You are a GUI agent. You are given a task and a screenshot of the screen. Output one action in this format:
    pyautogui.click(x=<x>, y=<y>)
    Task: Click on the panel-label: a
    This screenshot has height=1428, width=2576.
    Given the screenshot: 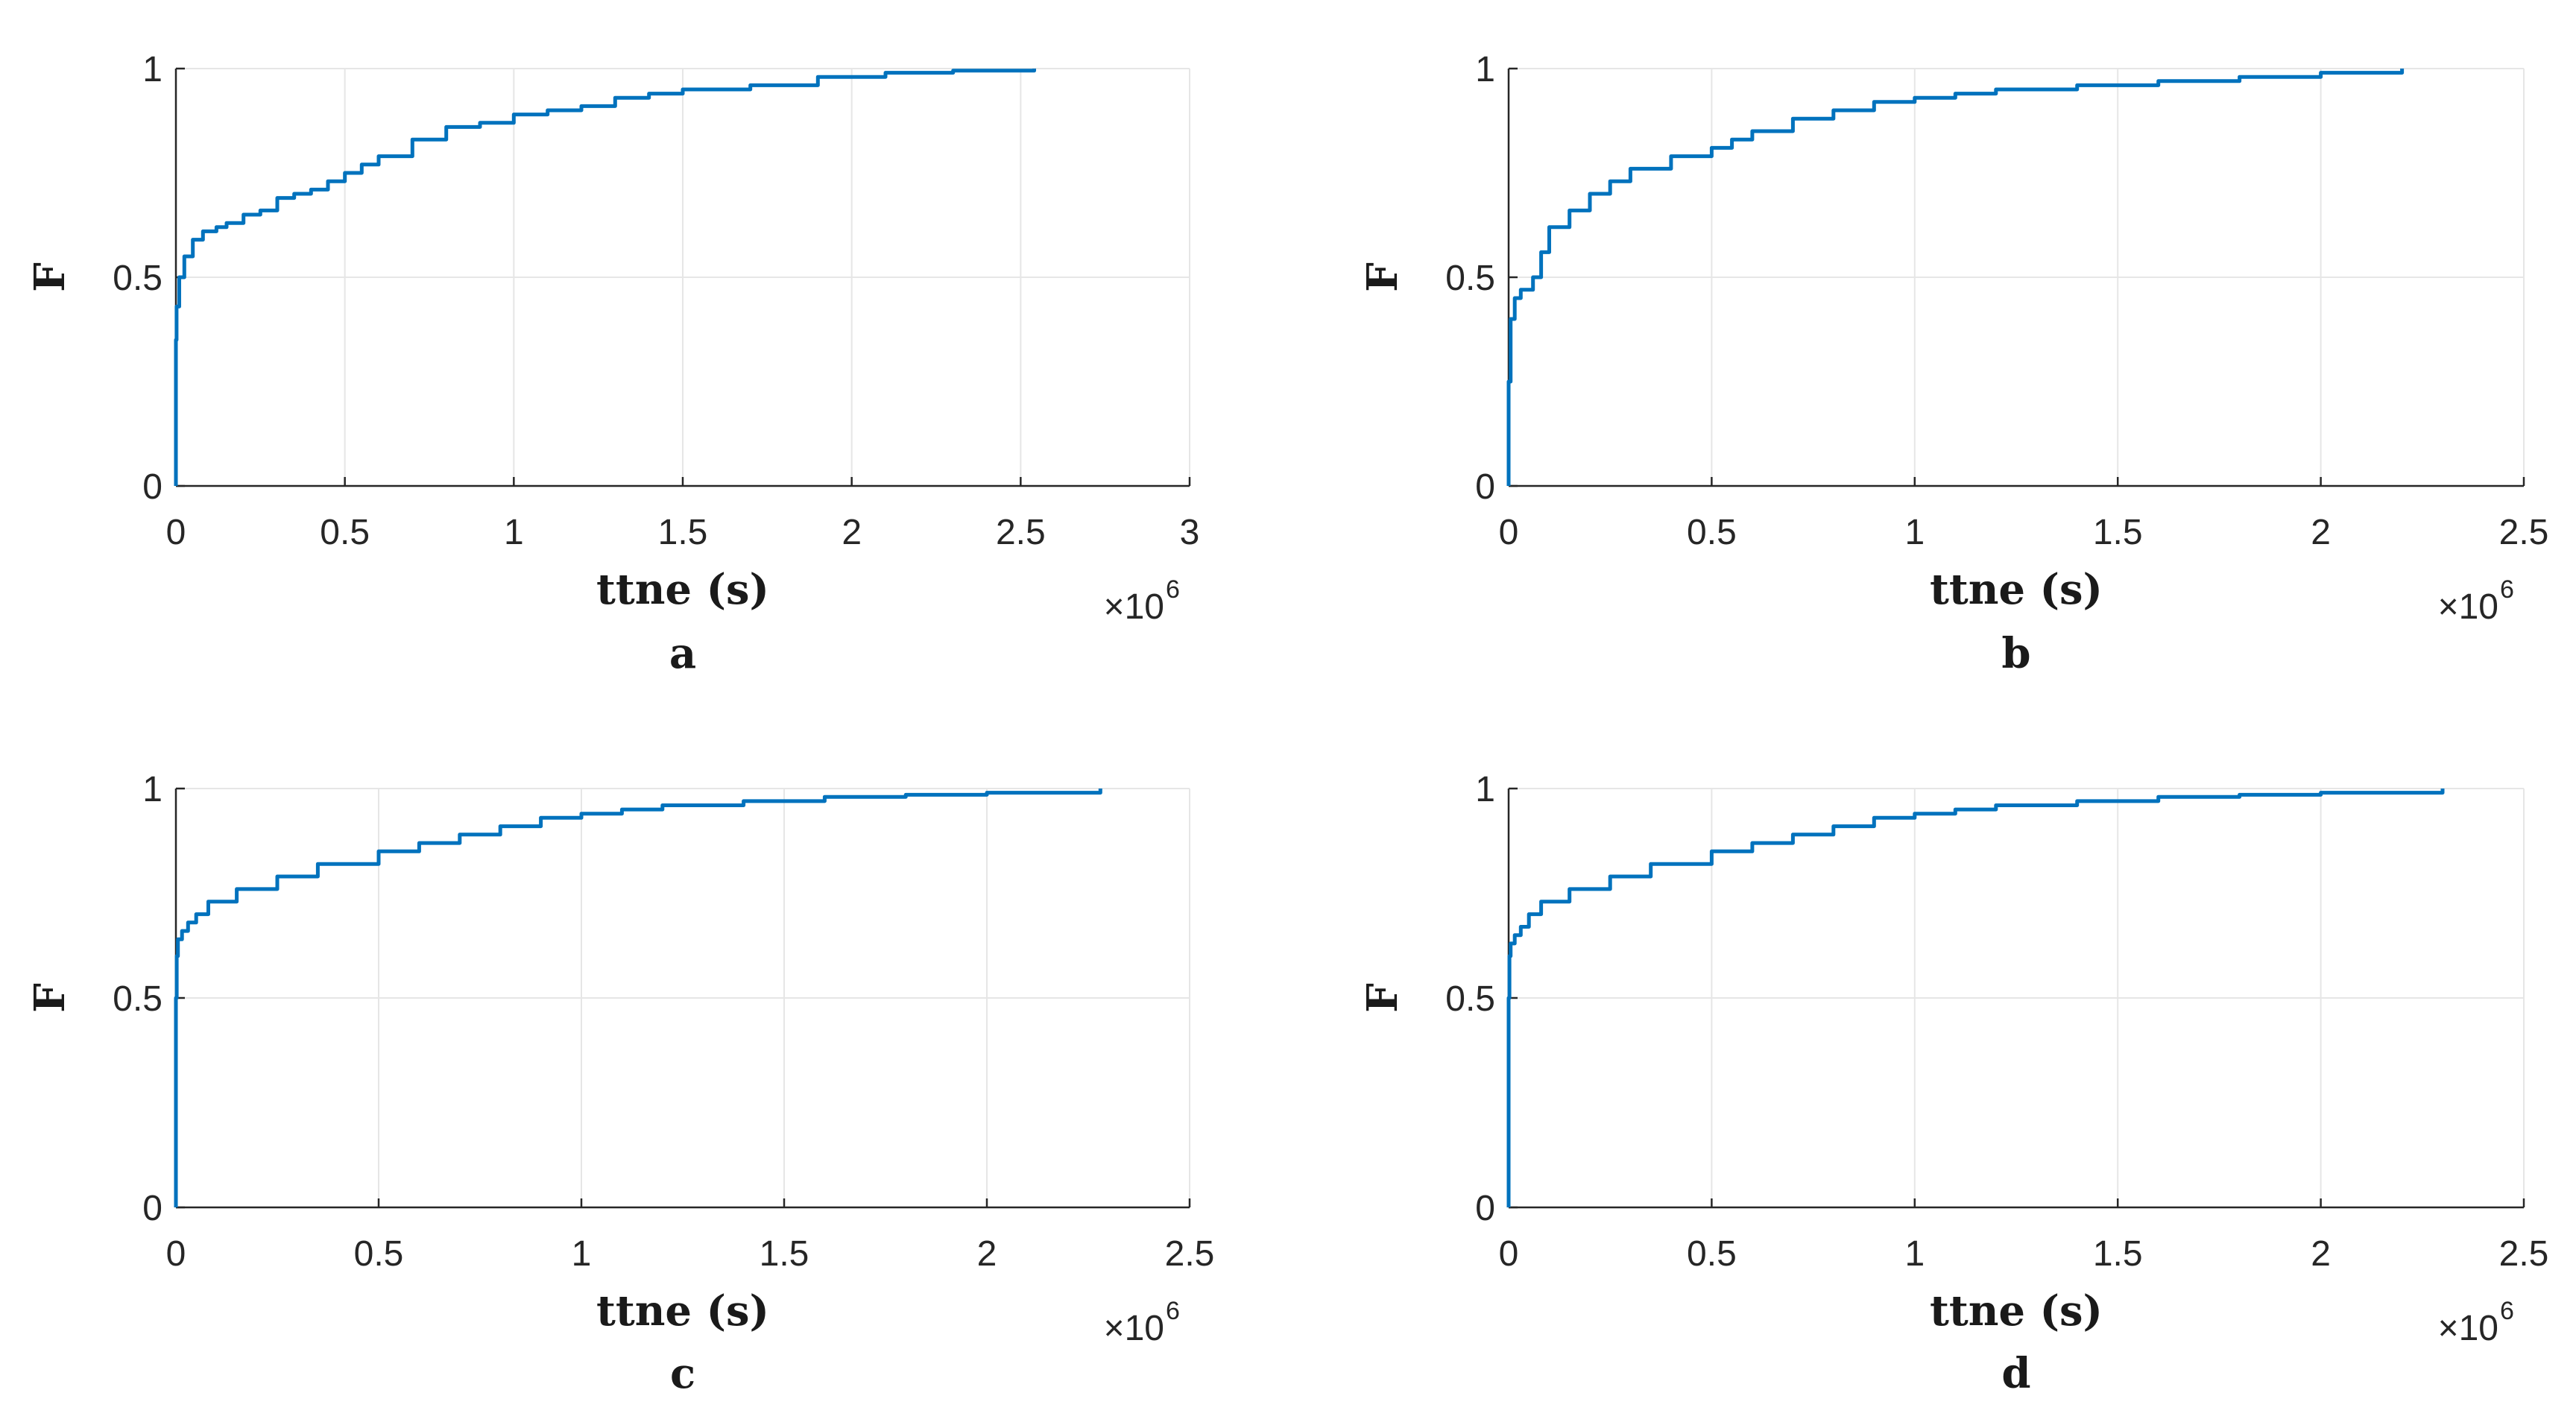 What is the action you would take?
    pyautogui.click(x=682, y=653)
    